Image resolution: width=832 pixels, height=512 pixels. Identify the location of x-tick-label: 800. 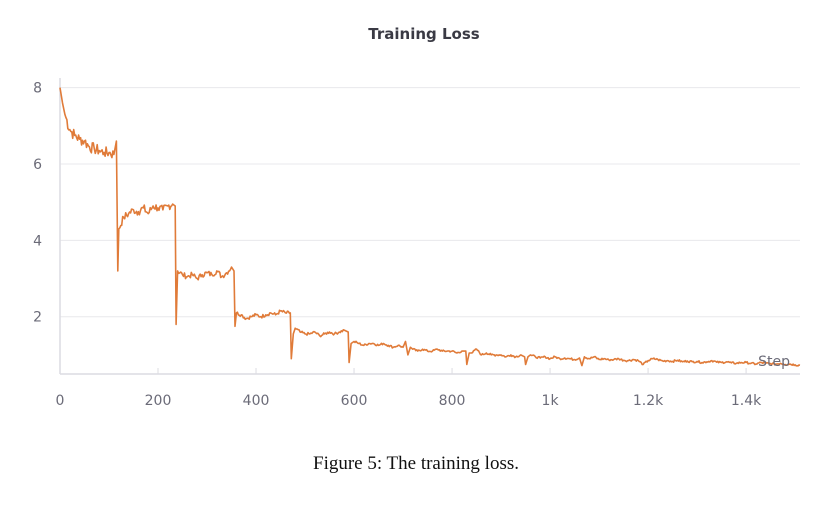
(452, 401).